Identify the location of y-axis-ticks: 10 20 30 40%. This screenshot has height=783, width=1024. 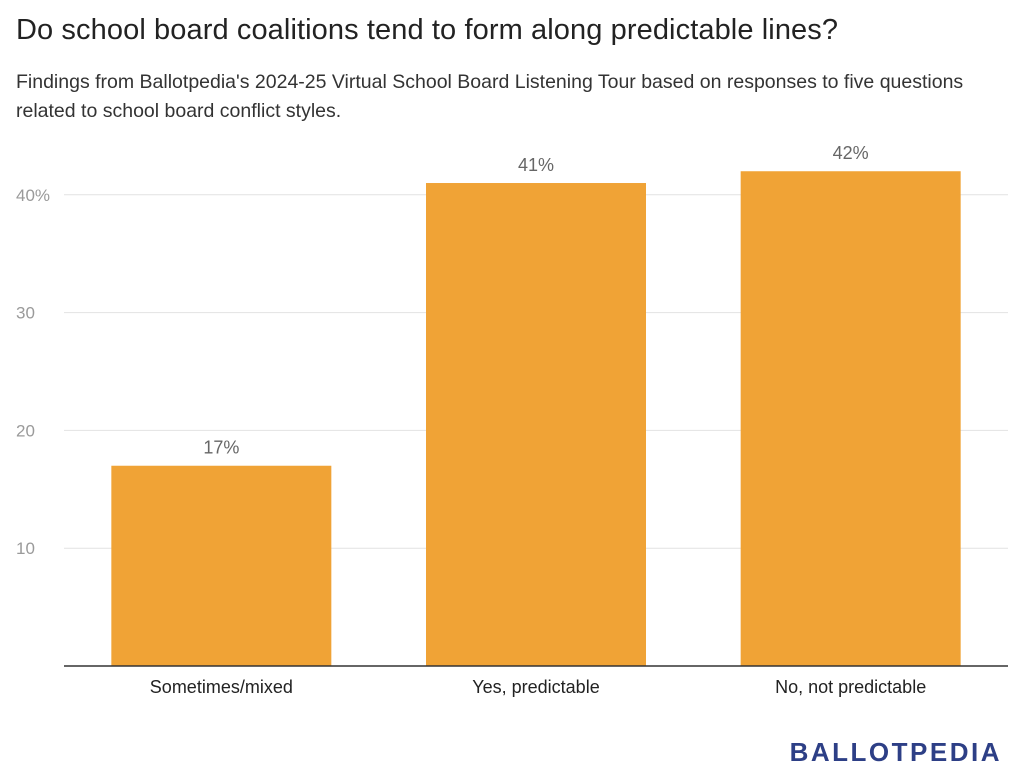
(33, 372).